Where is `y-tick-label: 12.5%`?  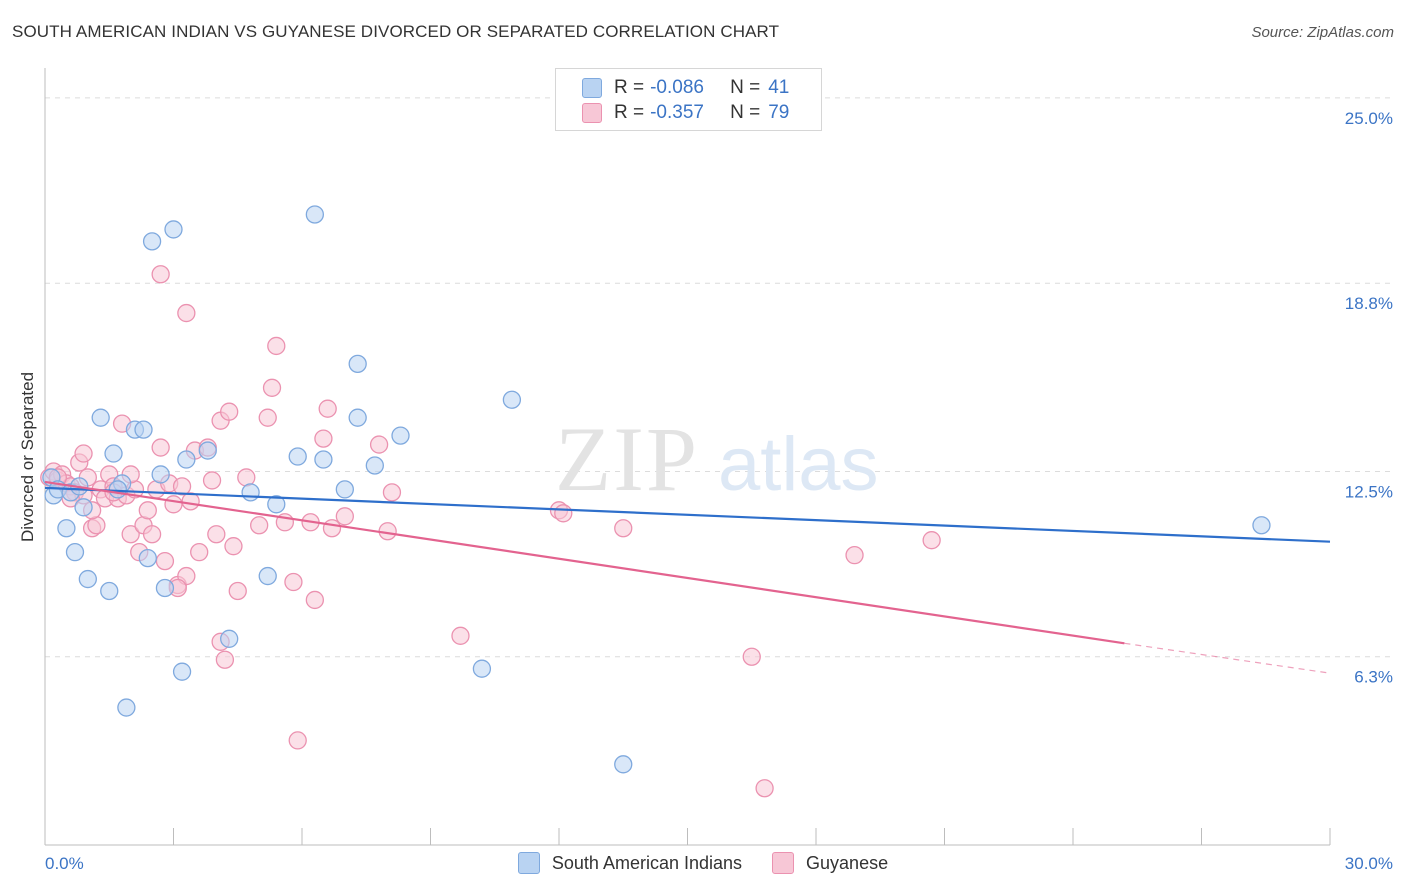
y-tick-label: 12.5% is located at coordinates (1369, 491).